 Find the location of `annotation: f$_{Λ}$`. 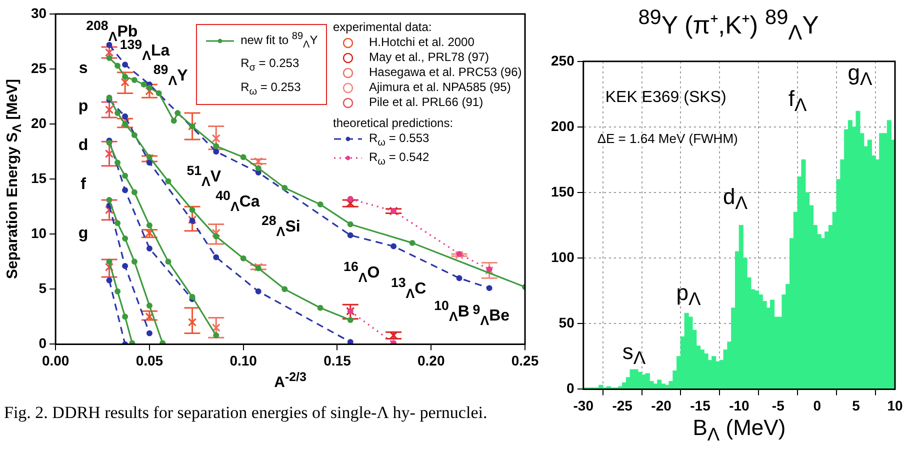

annotation: f$_{Λ}$ is located at coordinates (797, 101).